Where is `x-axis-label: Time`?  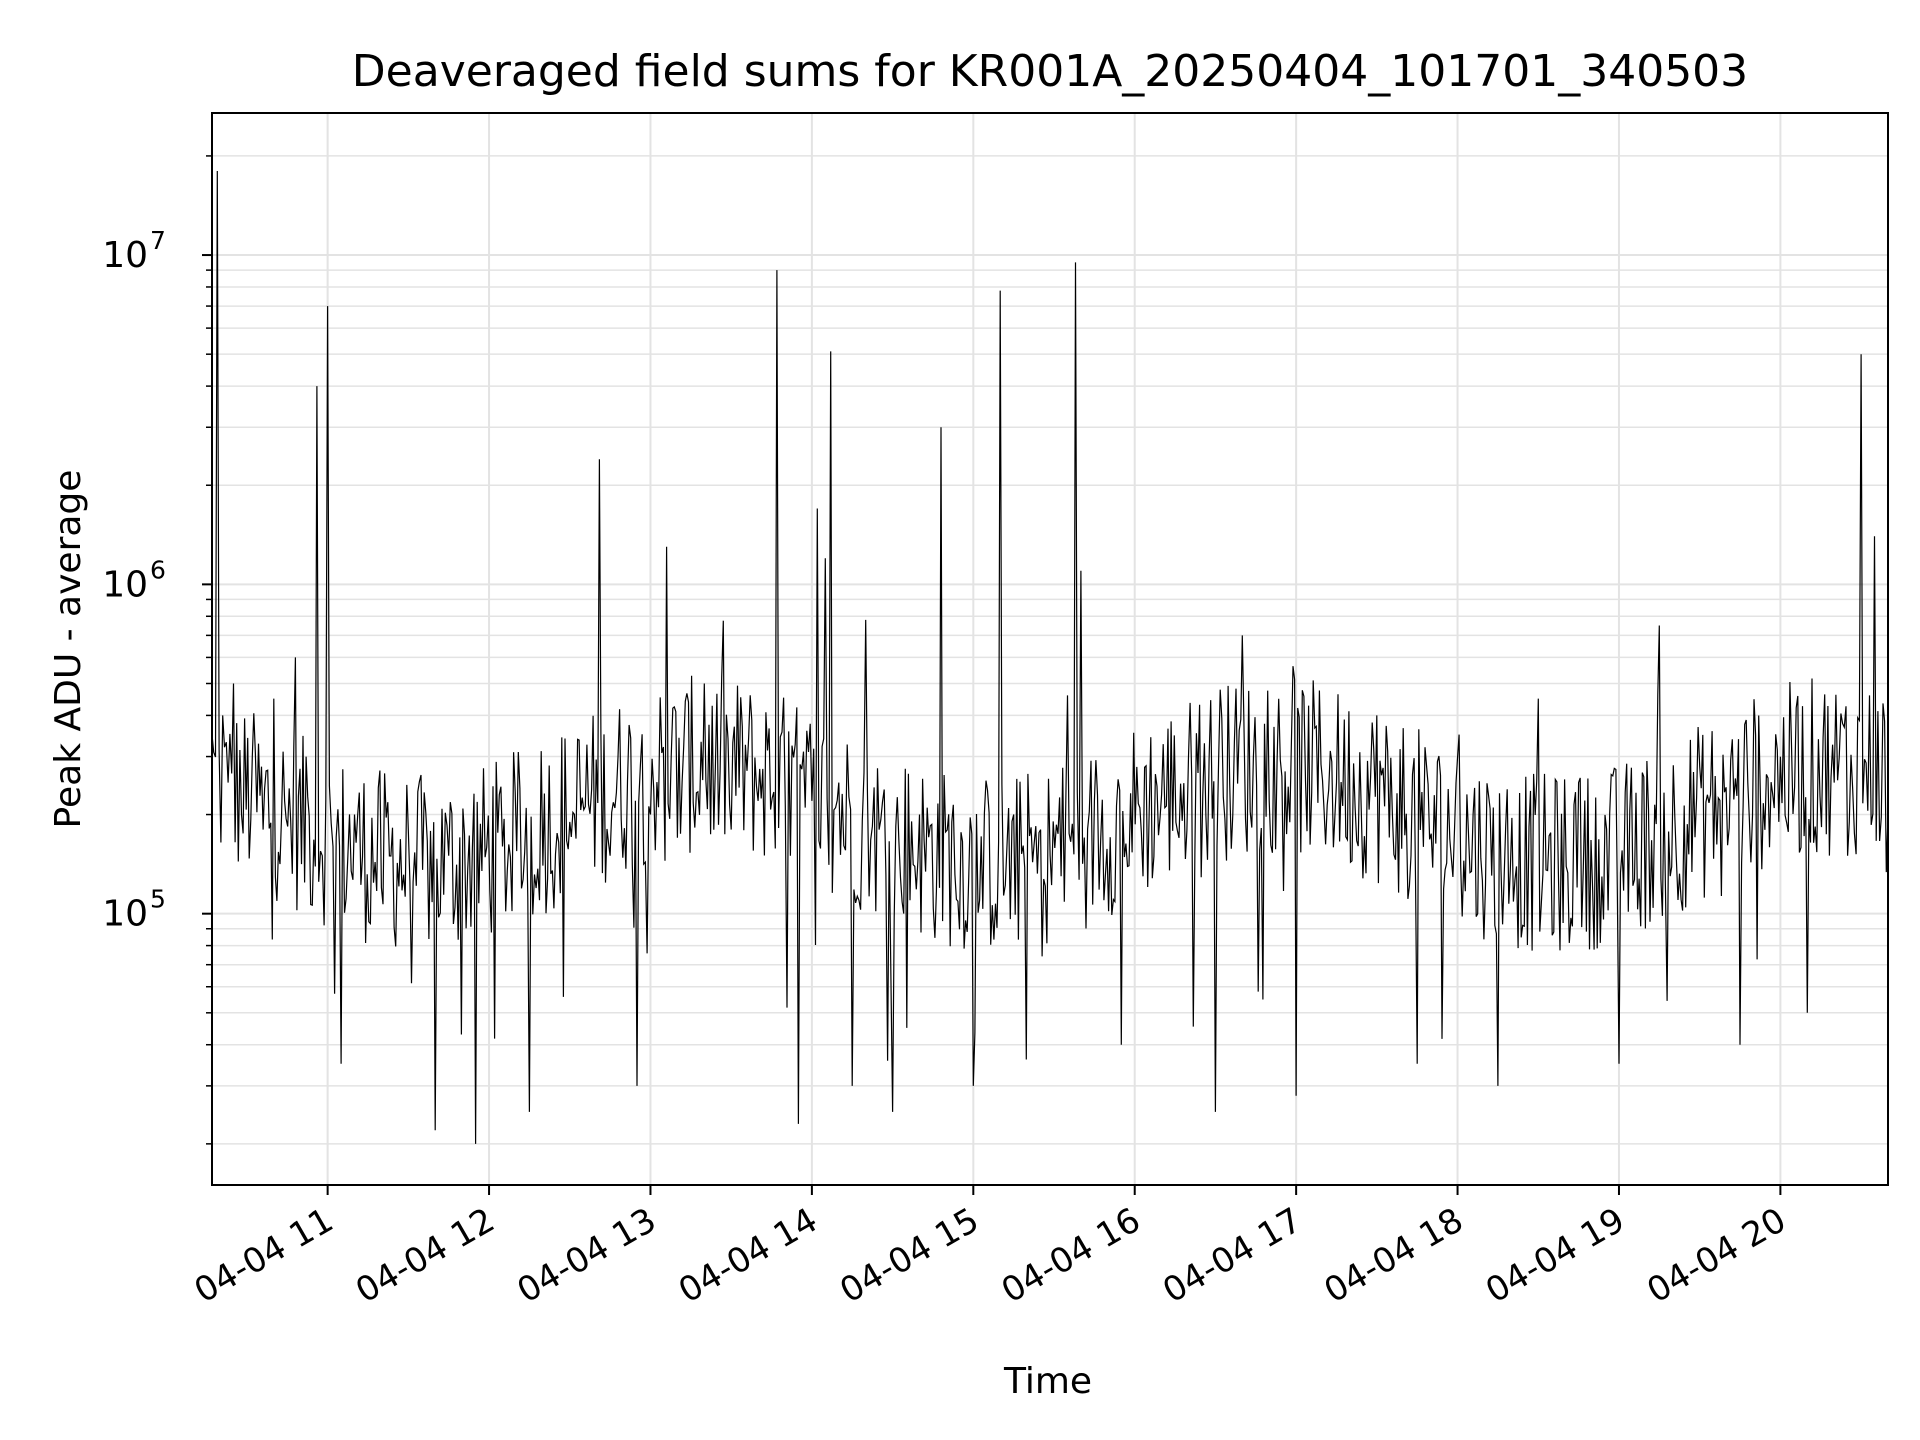 x-axis-label: Time is located at coordinates (1047, 1381).